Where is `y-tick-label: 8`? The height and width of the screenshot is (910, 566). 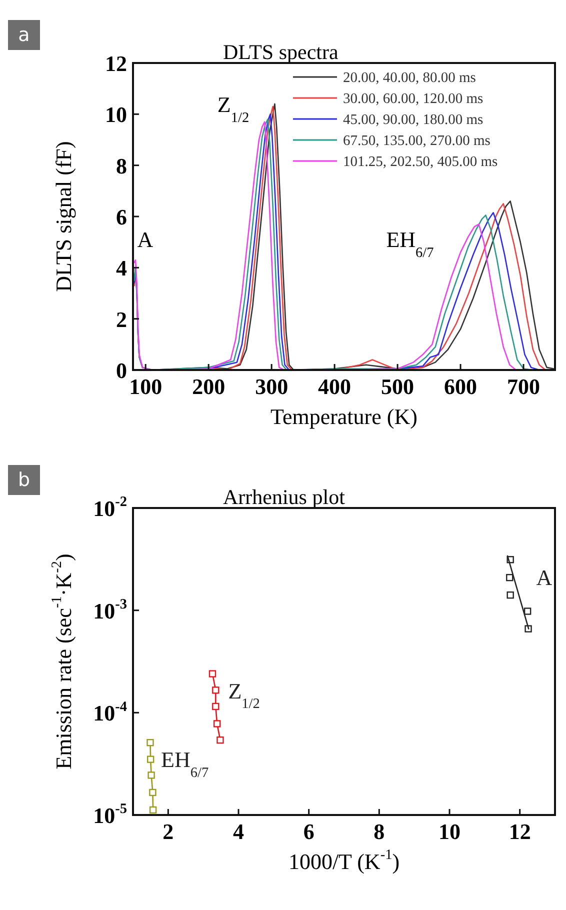 y-tick-label: 8 is located at coordinates (121, 165).